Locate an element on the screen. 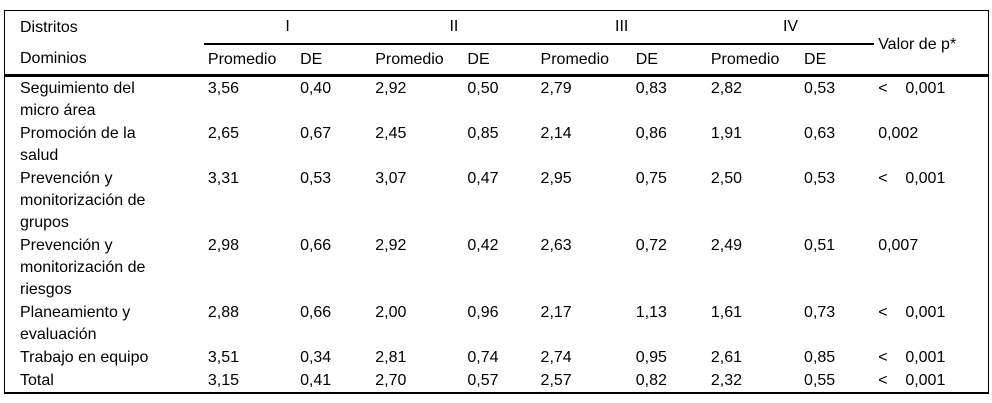 This screenshot has height=403, width=992. subheader-de-d4: DE is located at coordinates (837, 60).